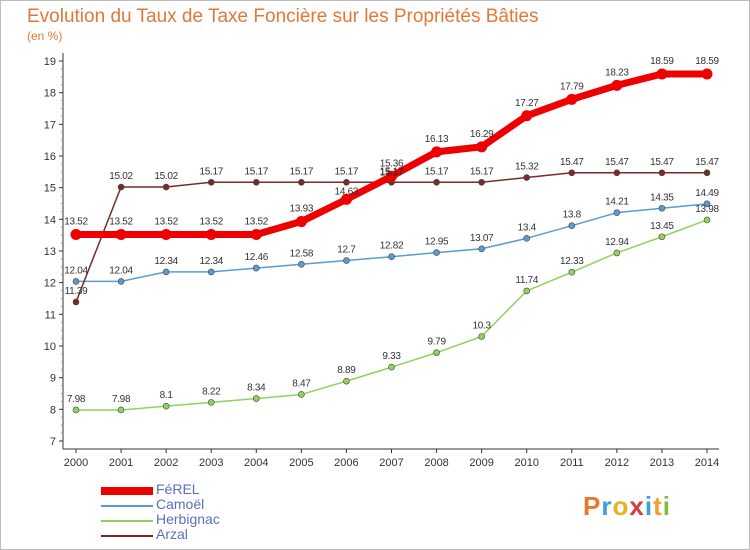 This screenshot has height=550, width=750. Describe the element at coordinates (121, 399) in the screenshot. I see `data-label: 7.98` at that location.